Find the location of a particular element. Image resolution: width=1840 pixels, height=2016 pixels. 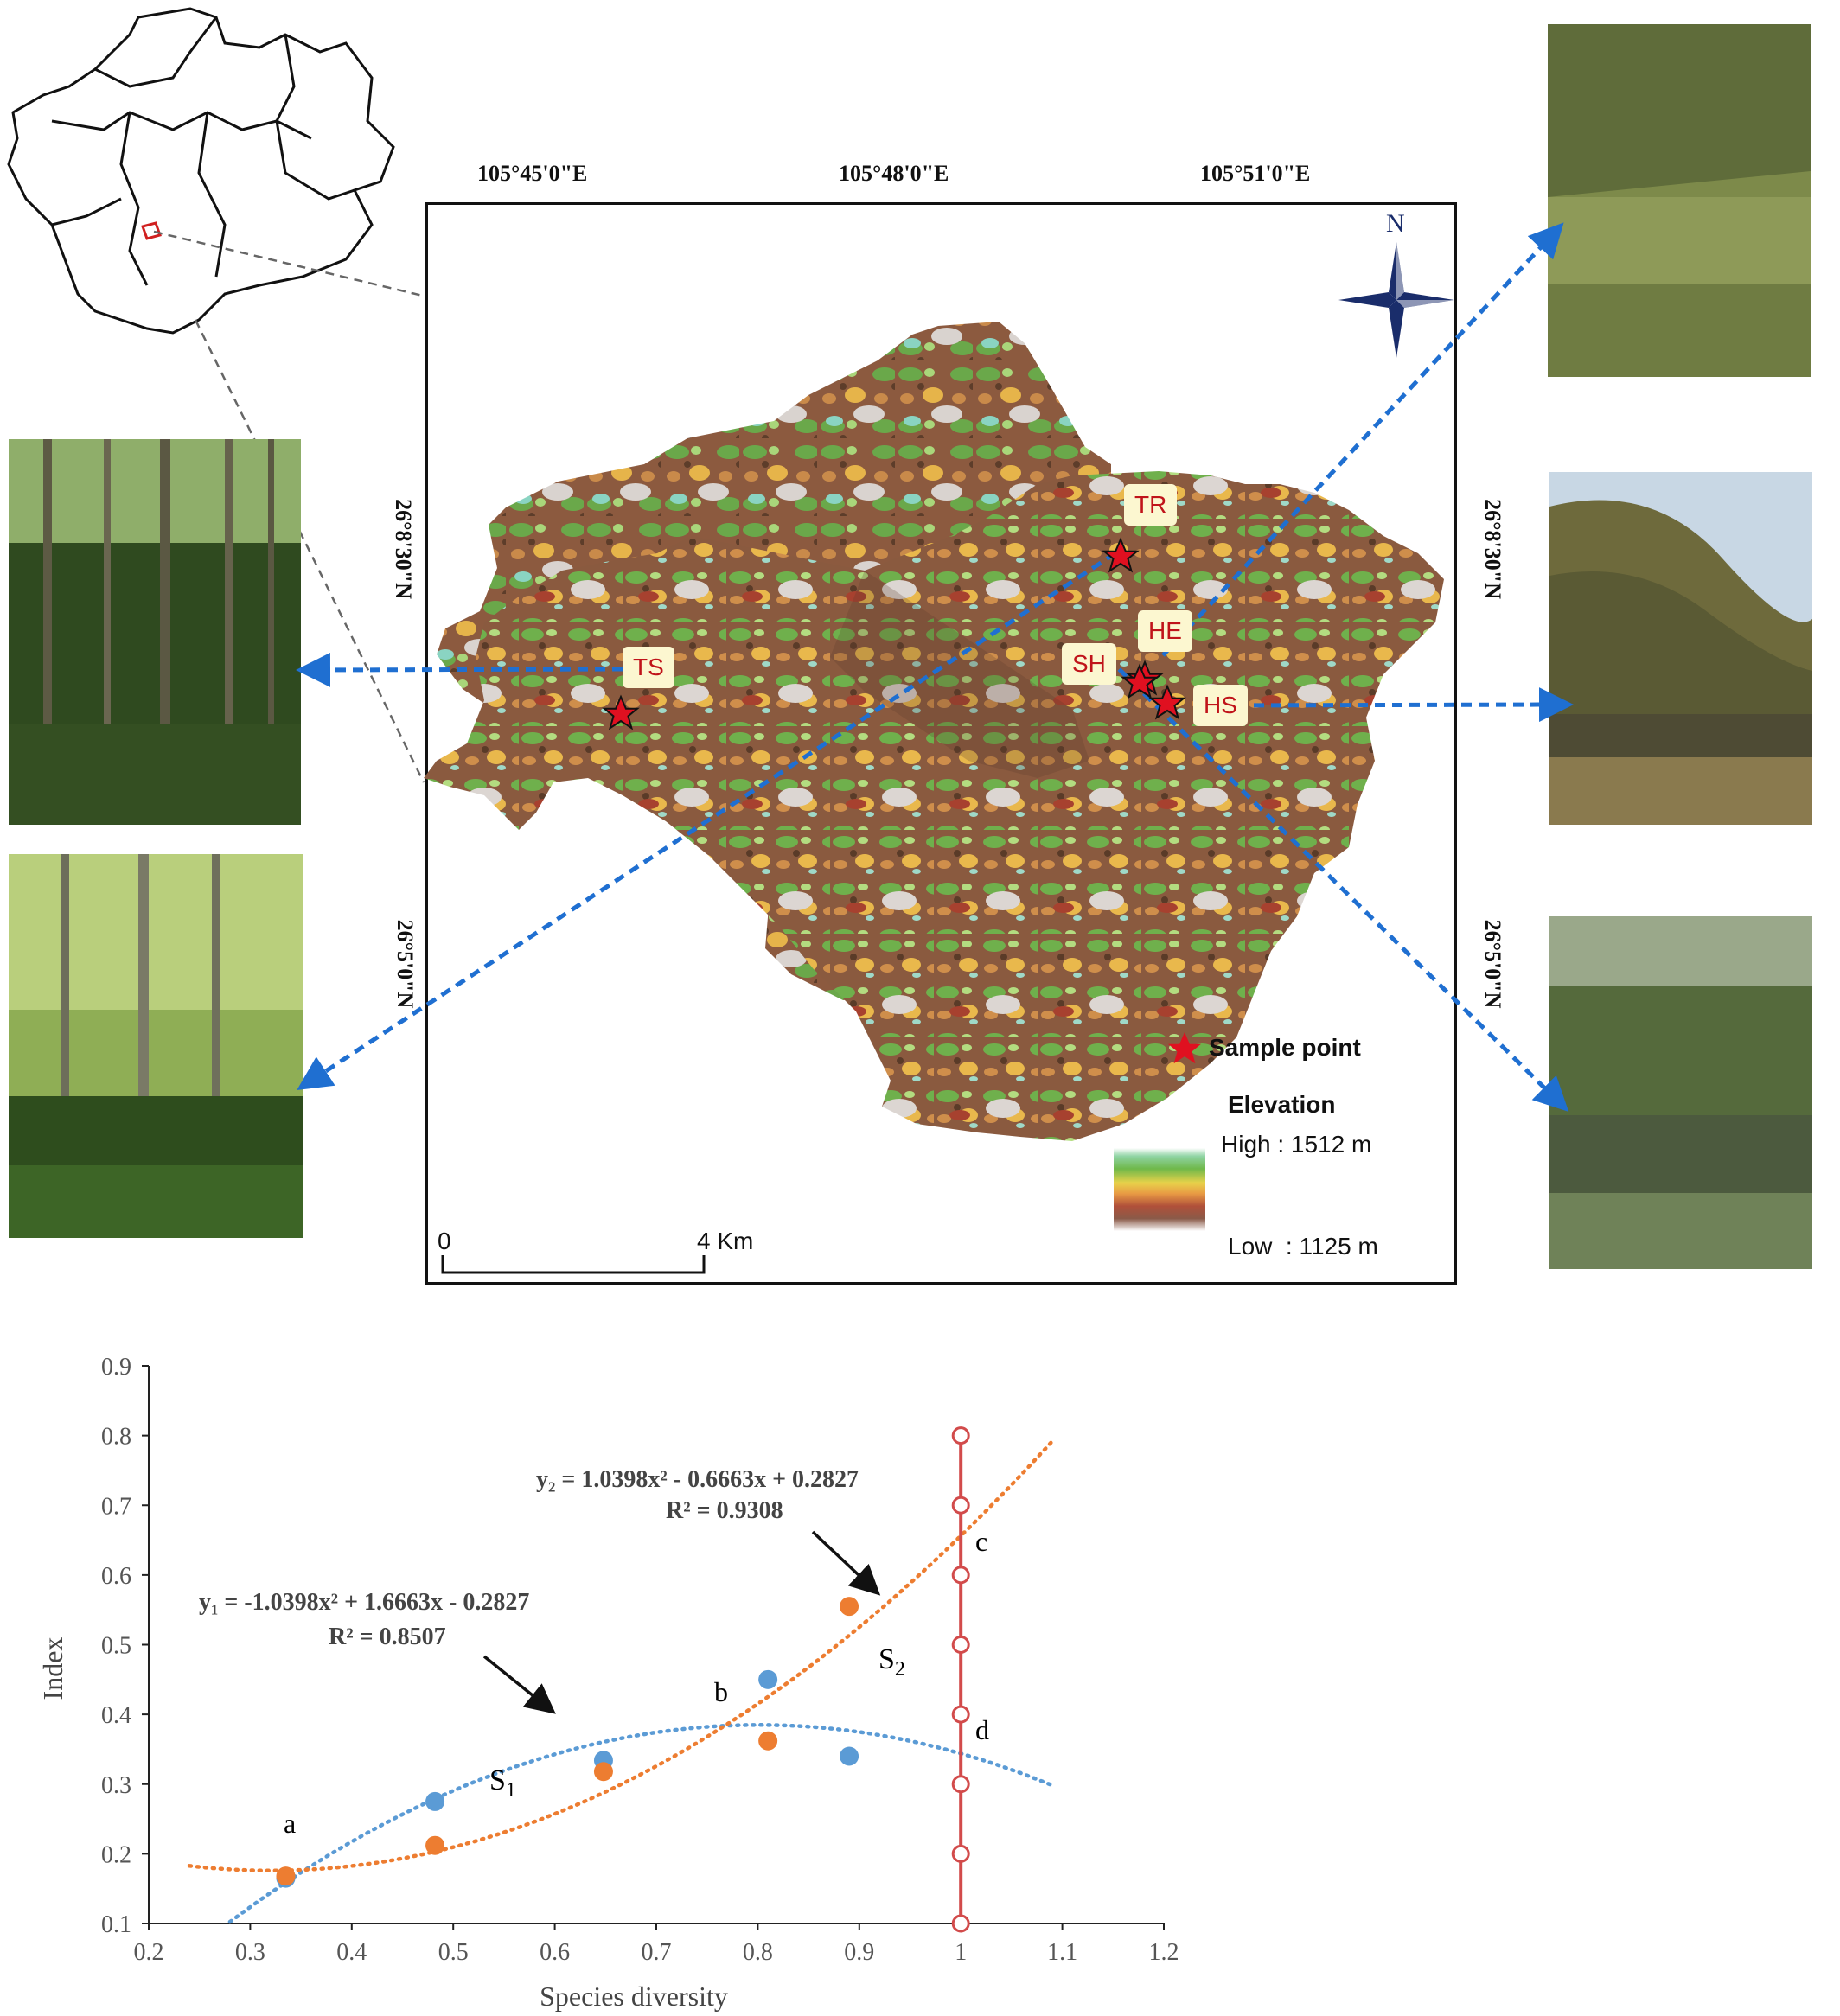

data-points is located at coordinates (567, 1742).